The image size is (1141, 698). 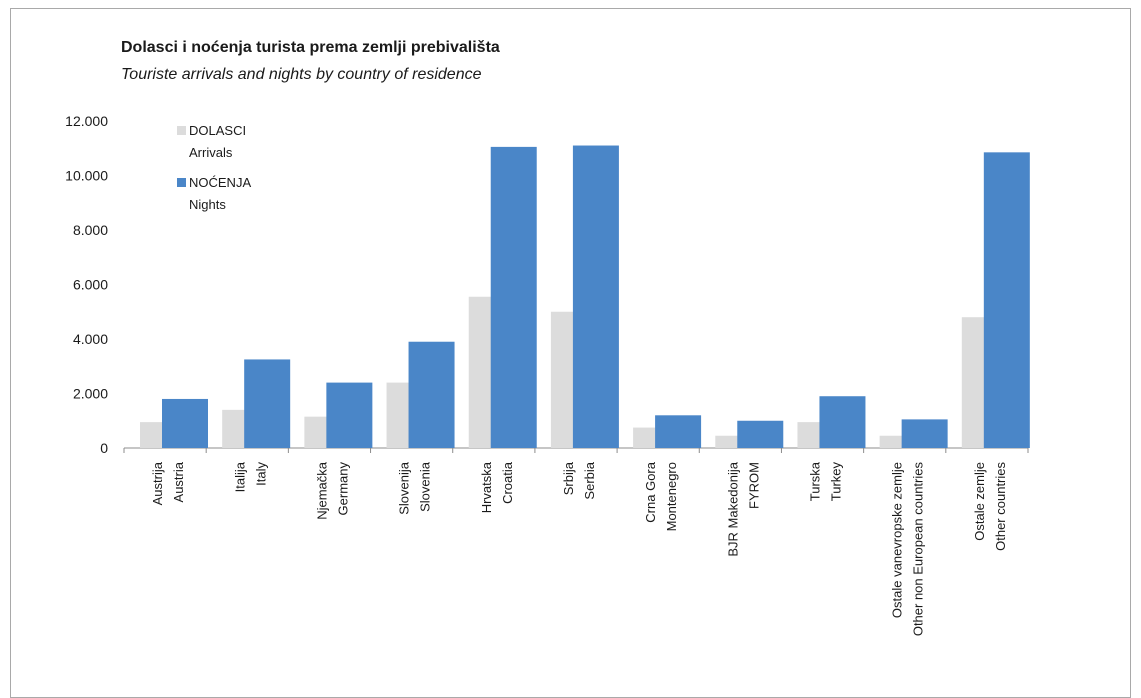 I want to click on y-tick-label: 10.000, so click(x=86, y=176).